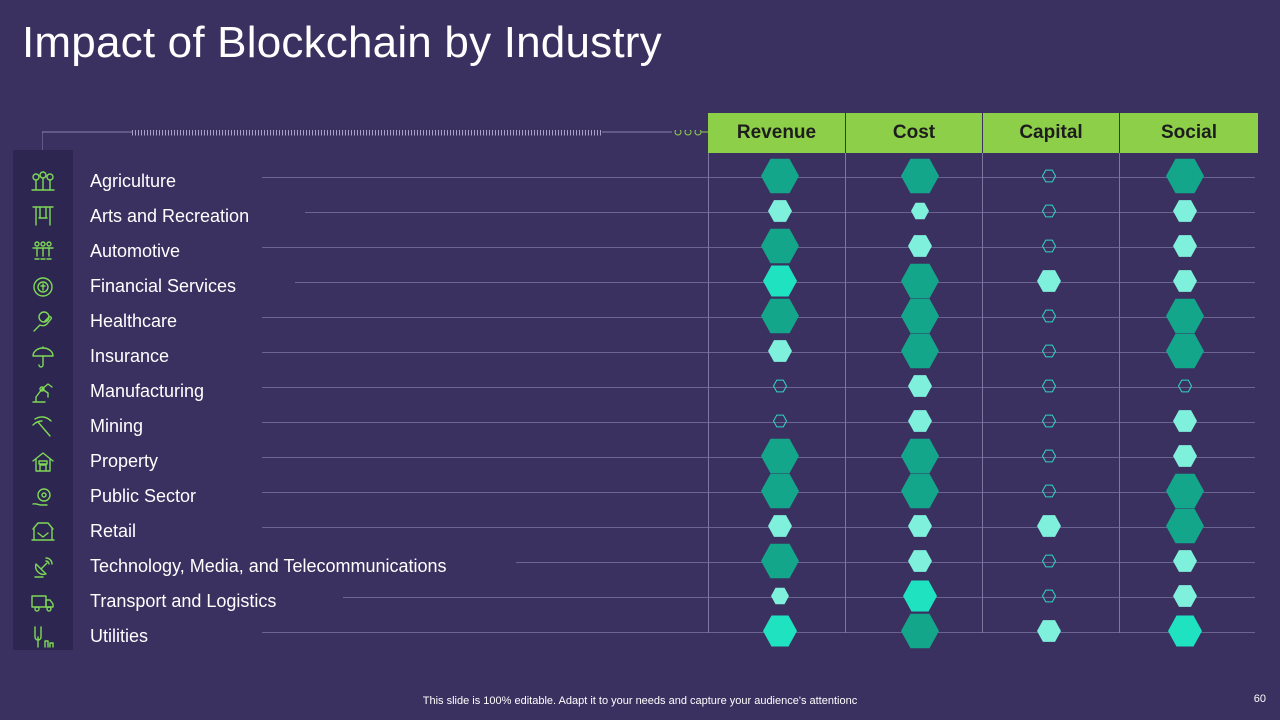 This screenshot has height=720, width=1280. I want to click on industry-label: Healthcare, so click(134, 321).